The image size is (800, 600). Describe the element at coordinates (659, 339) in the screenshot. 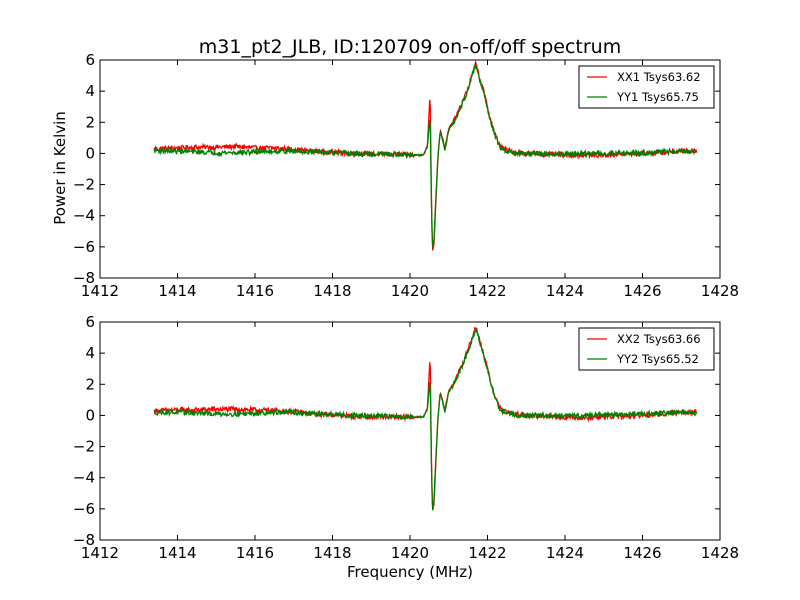

I see `legend-label: XX2 Tsys63.66` at that location.